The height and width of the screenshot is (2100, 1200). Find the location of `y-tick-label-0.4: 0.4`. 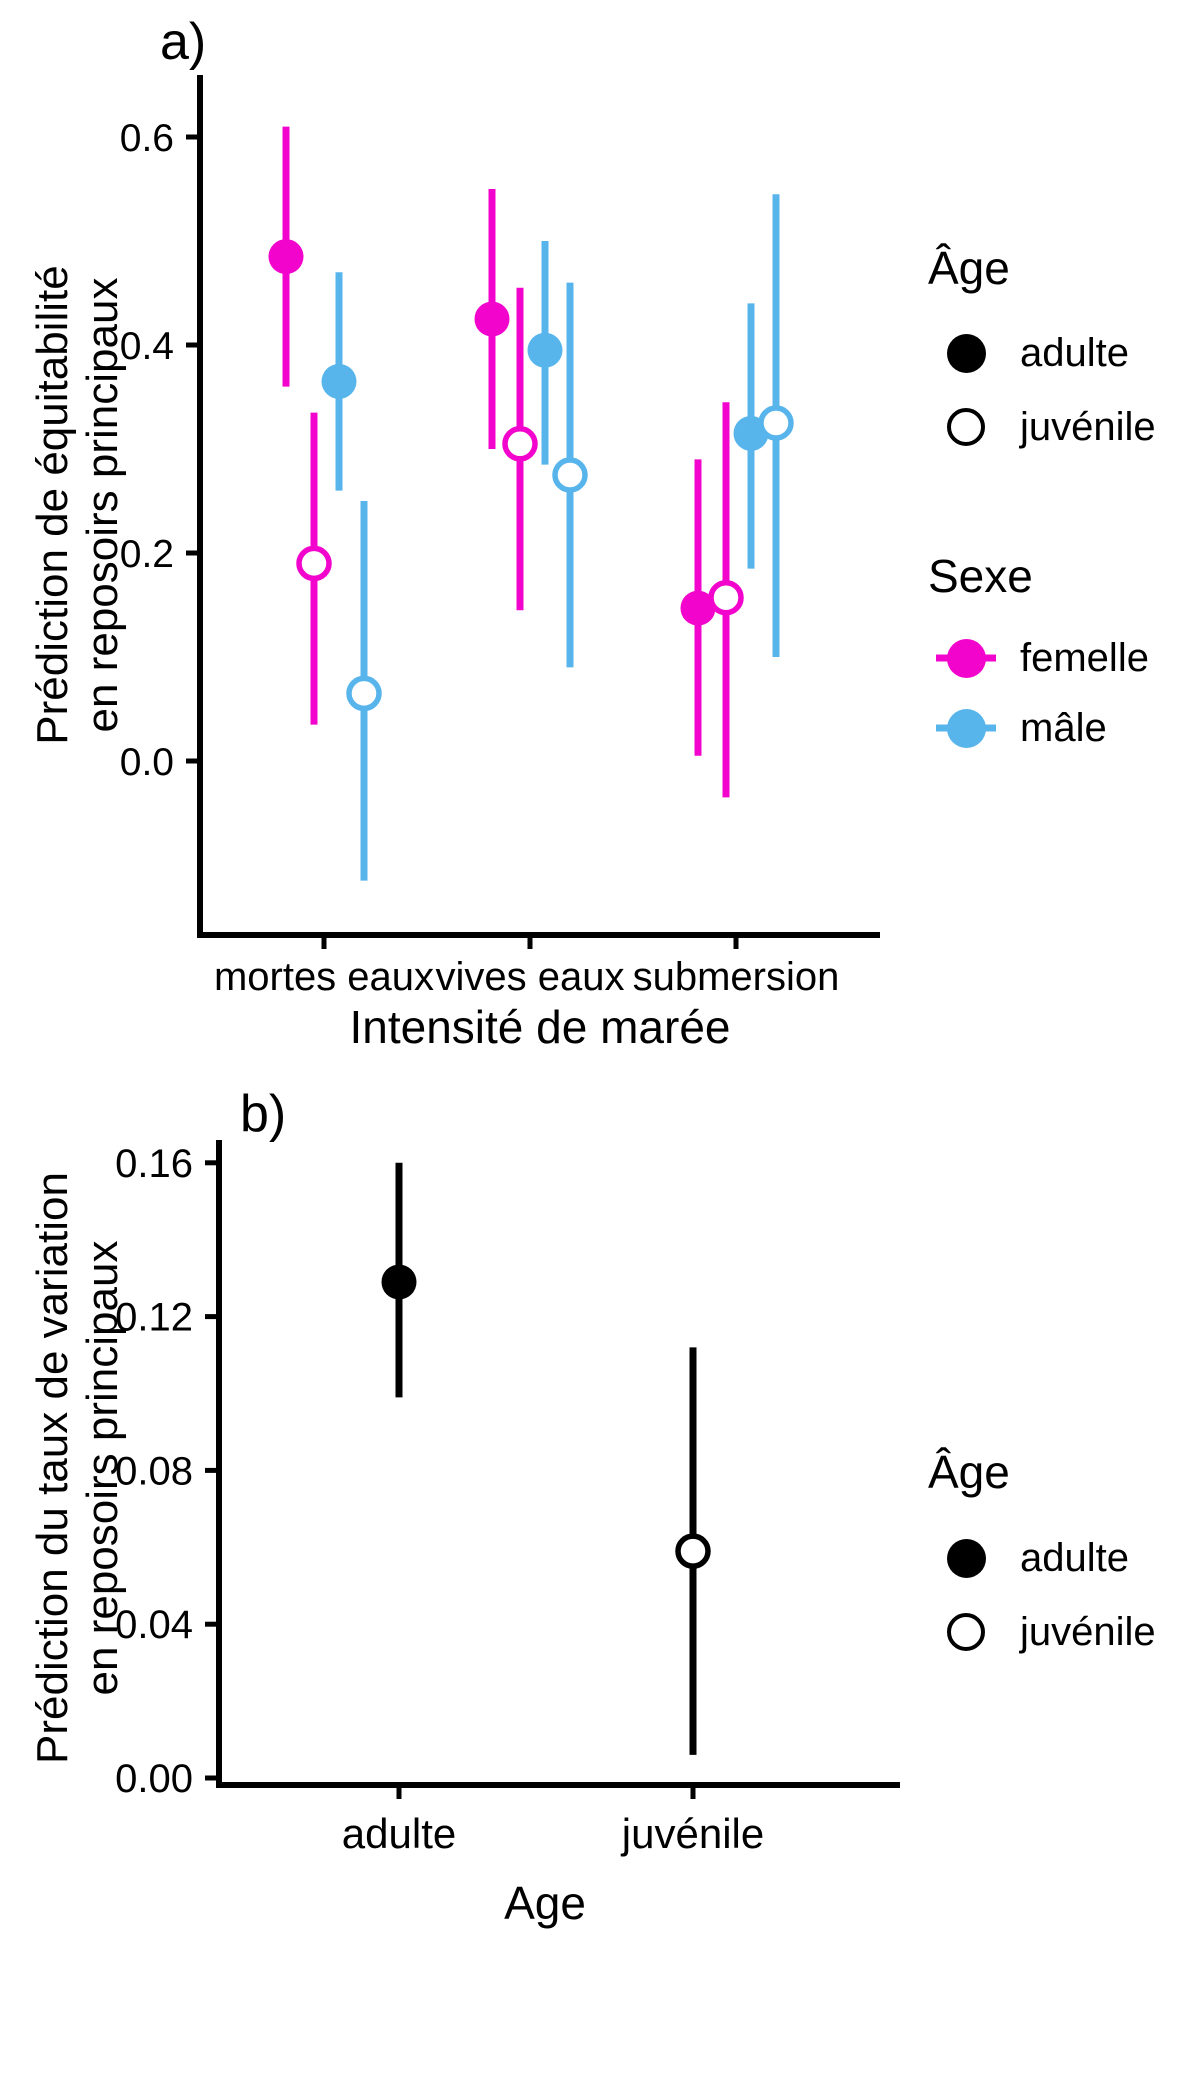

y-tick-label-0.4: 0.4 is located at coordinates (147, 346).